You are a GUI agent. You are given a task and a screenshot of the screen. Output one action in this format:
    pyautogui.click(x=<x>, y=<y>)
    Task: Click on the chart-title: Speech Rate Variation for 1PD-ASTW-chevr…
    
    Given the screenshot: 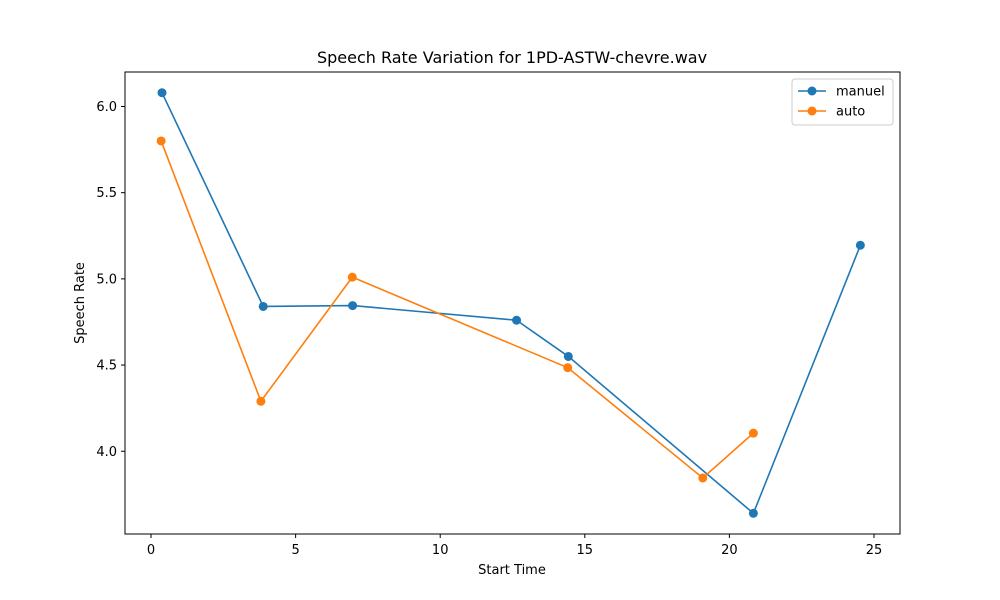 What is the action you would take?
    pyautogui.click(x=512, y=57)
    